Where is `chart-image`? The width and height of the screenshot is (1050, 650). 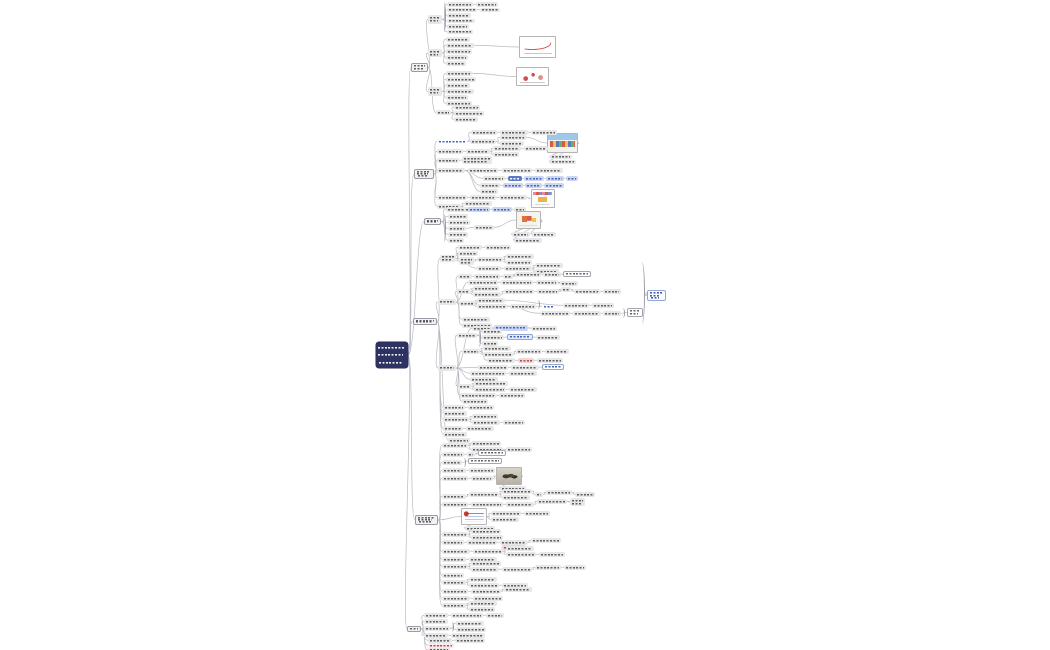
chart-image is located at coordinates (537, 47).